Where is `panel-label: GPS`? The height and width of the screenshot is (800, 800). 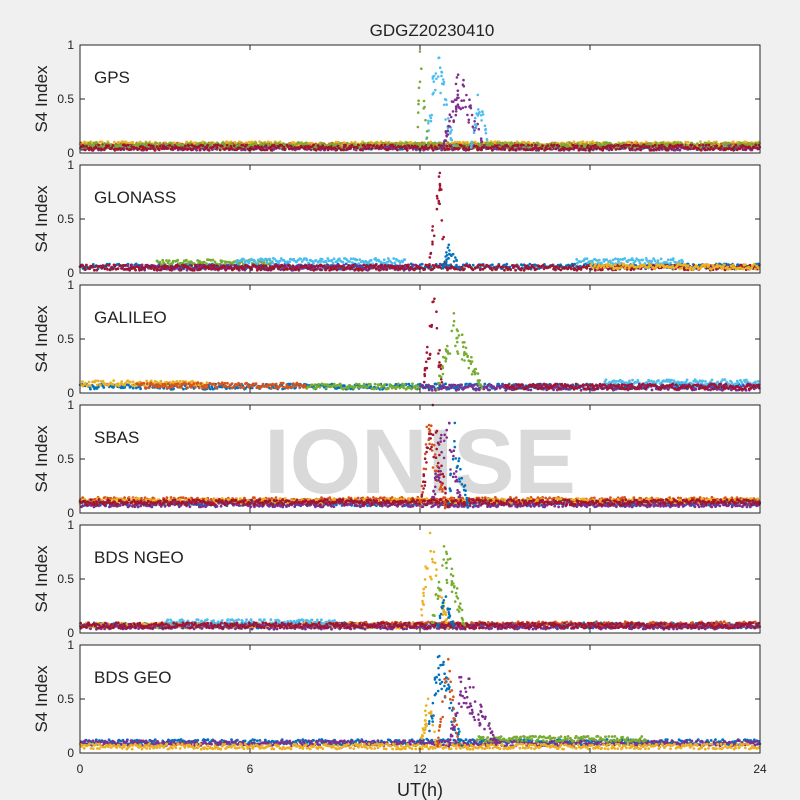
panel-label: GPS is located at coordinates (112, 77).